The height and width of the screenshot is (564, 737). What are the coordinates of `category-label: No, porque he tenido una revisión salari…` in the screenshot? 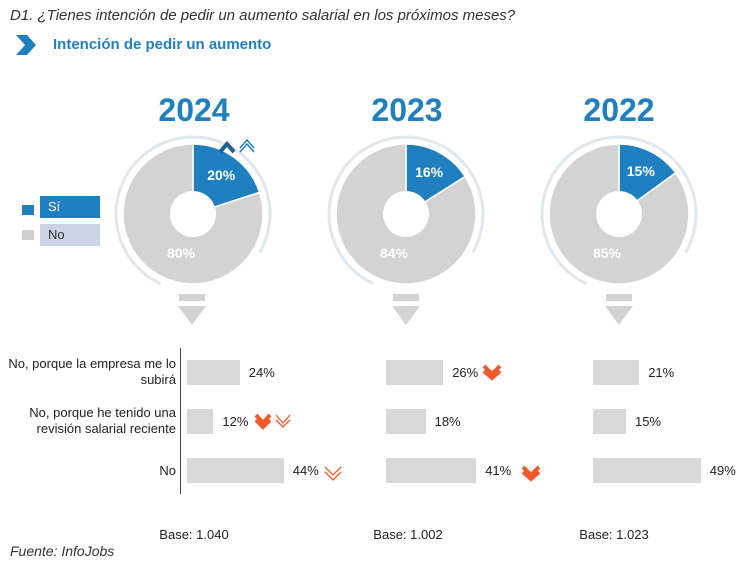 It's located at (102, 420).